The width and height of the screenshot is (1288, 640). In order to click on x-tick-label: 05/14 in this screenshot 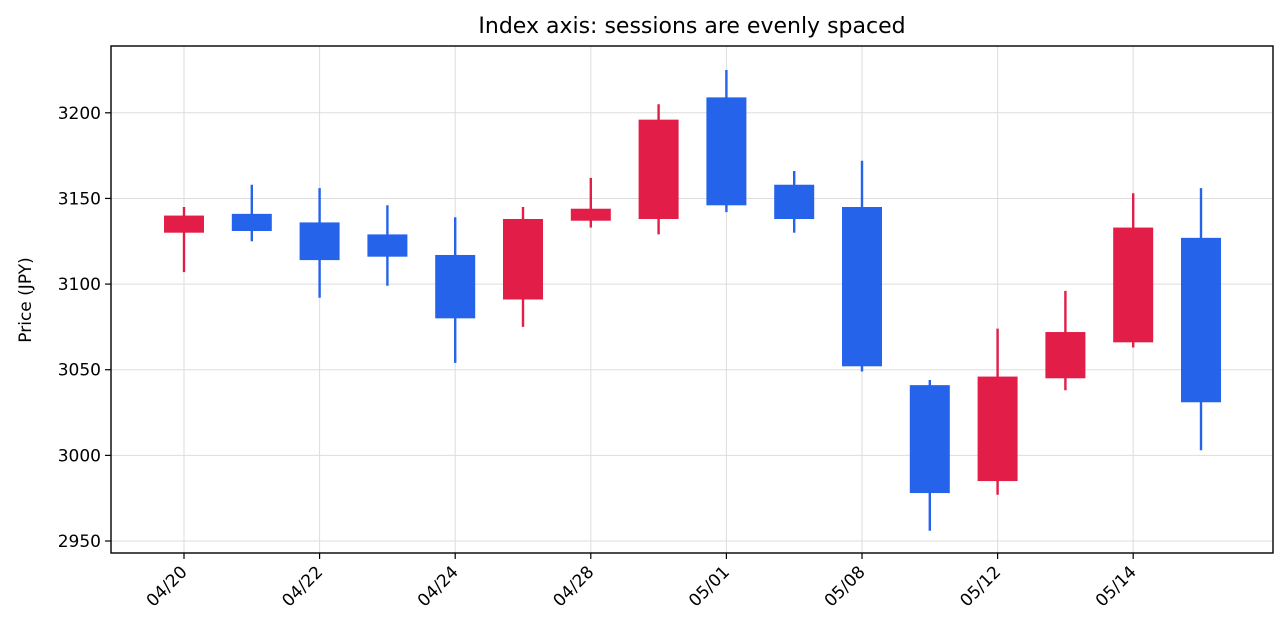, I will do `click(1116, 586)`.